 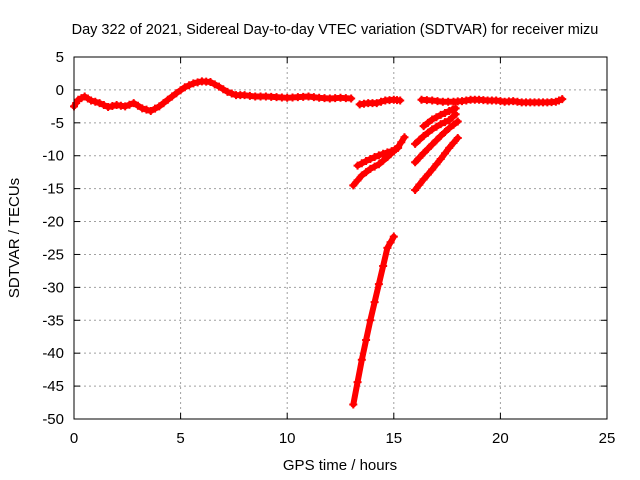 I want to click on series-baseline-mid, so click(x=380, y=102).